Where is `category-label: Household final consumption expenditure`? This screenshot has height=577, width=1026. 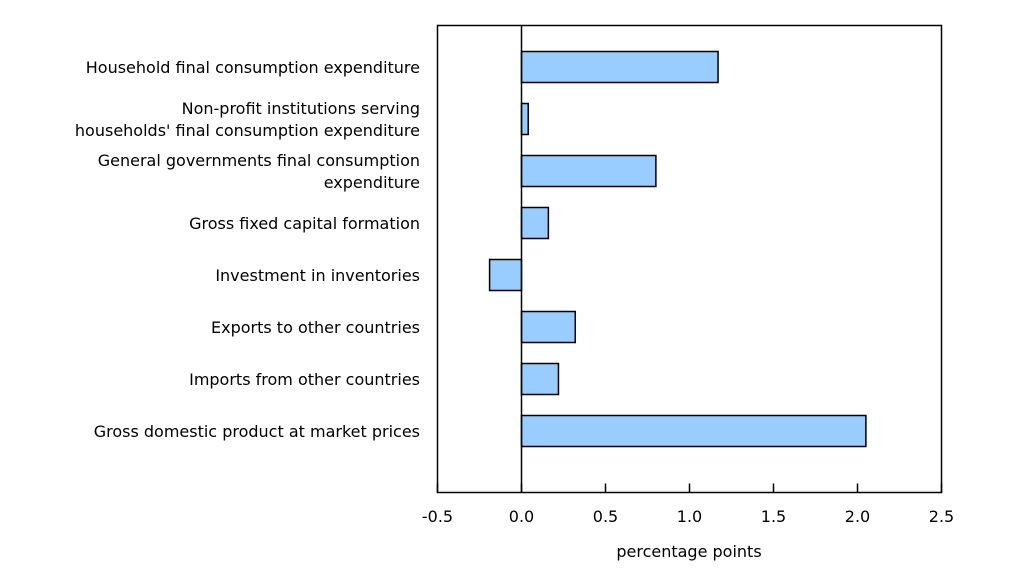
category-label: Household final consumption expenditure is located at coordinates (253, 67).